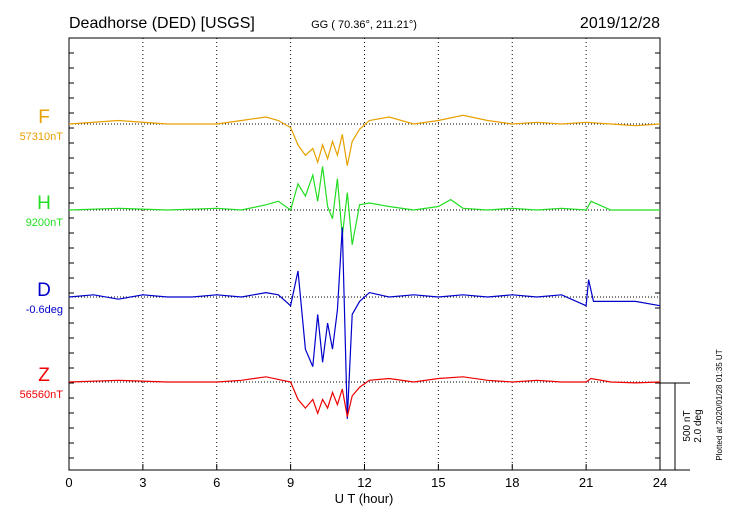 The image size is (730, 520). Describe the element at coordinates (44, 203) in the screenshot. I see `component-name-h: H` at that location.